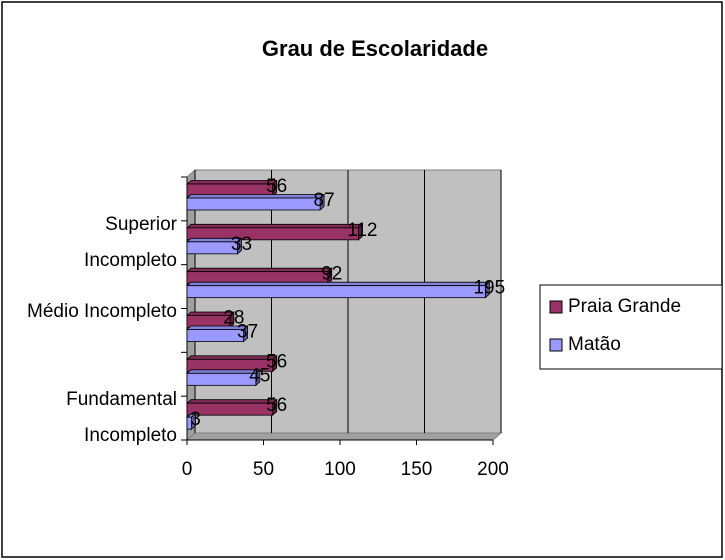 Image resolution: width=725 pixels, height=560 pixels. Describe the element at coordinates (102, 312) in the screenshot. I see `y-tick-label: Médio Incompleto` at that location.